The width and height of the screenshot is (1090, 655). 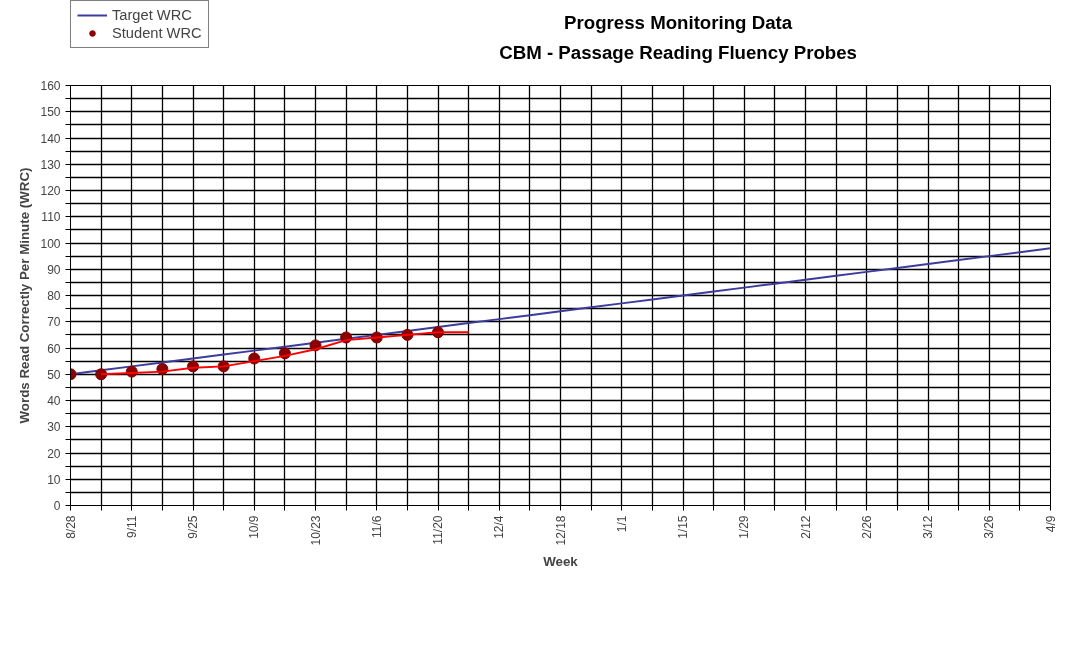 What do you see at coordinates (1050, 524) in the screenshot?
I see `x-tick-label: 4/9` at bounding box center [1050, 524].